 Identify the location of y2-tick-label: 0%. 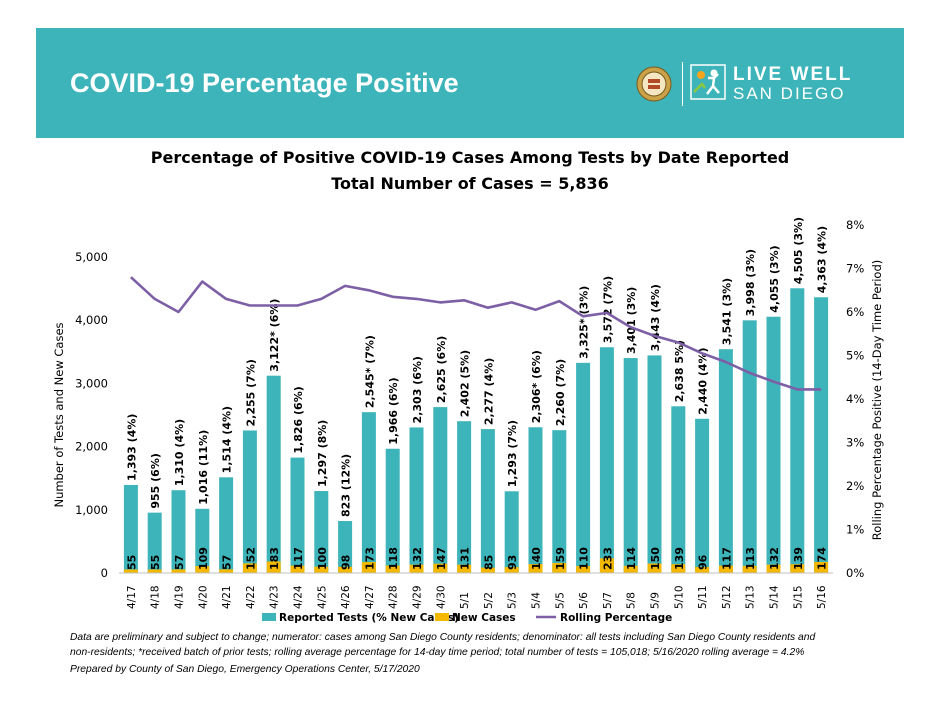
(855, 573).